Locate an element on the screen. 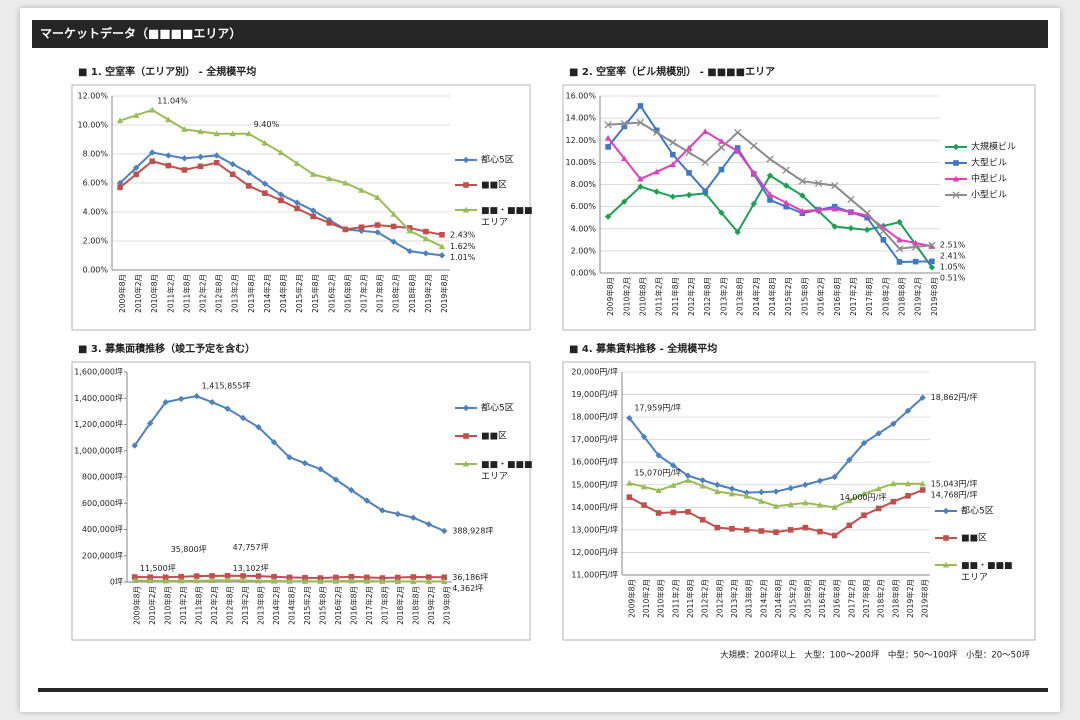  header-bar is located at coordinates (540, 34).